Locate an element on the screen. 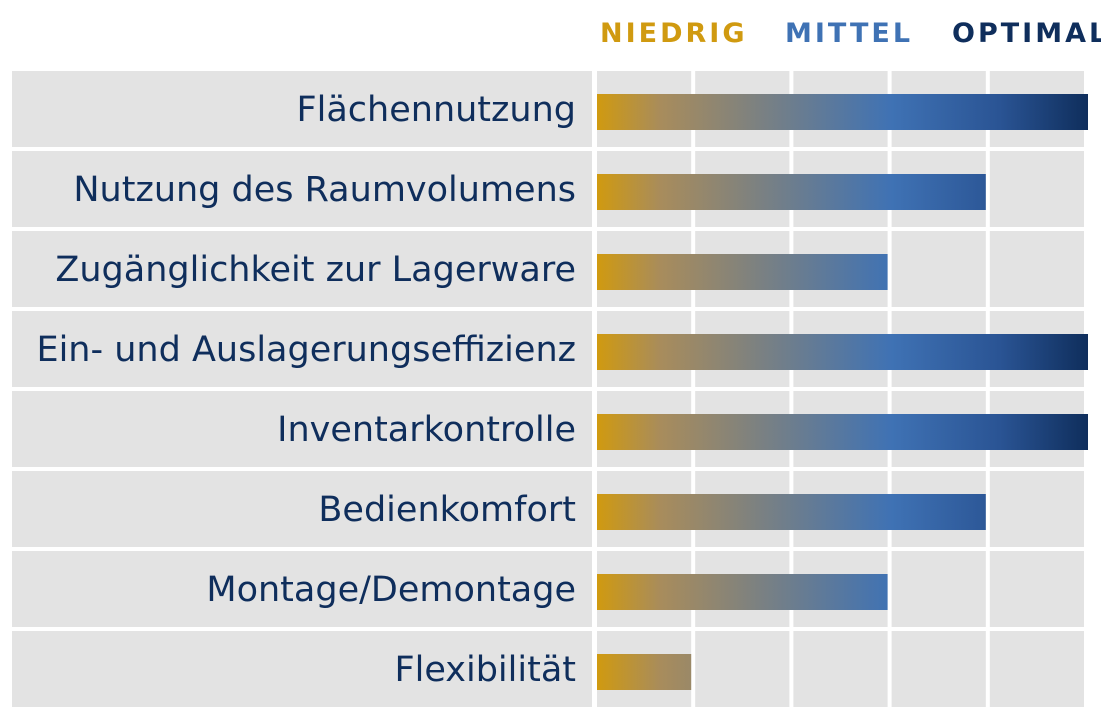  chart-row: Bedienkomfort is located at coordinates (548, 509).